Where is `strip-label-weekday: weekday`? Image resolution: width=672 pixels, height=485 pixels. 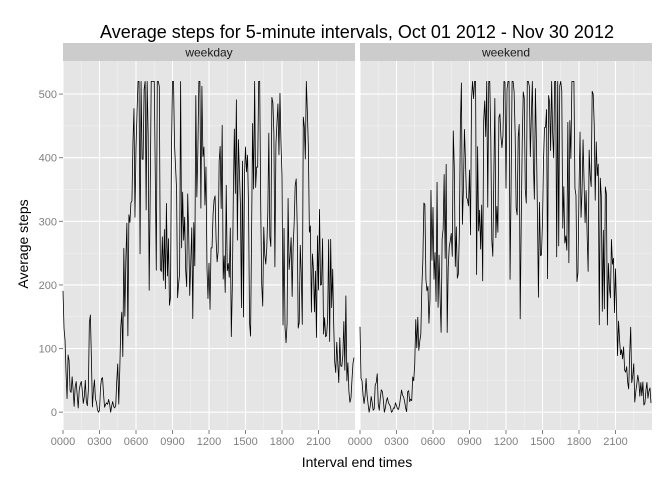
strip-label-weekday: weekday is located at coordinates (208, 53).